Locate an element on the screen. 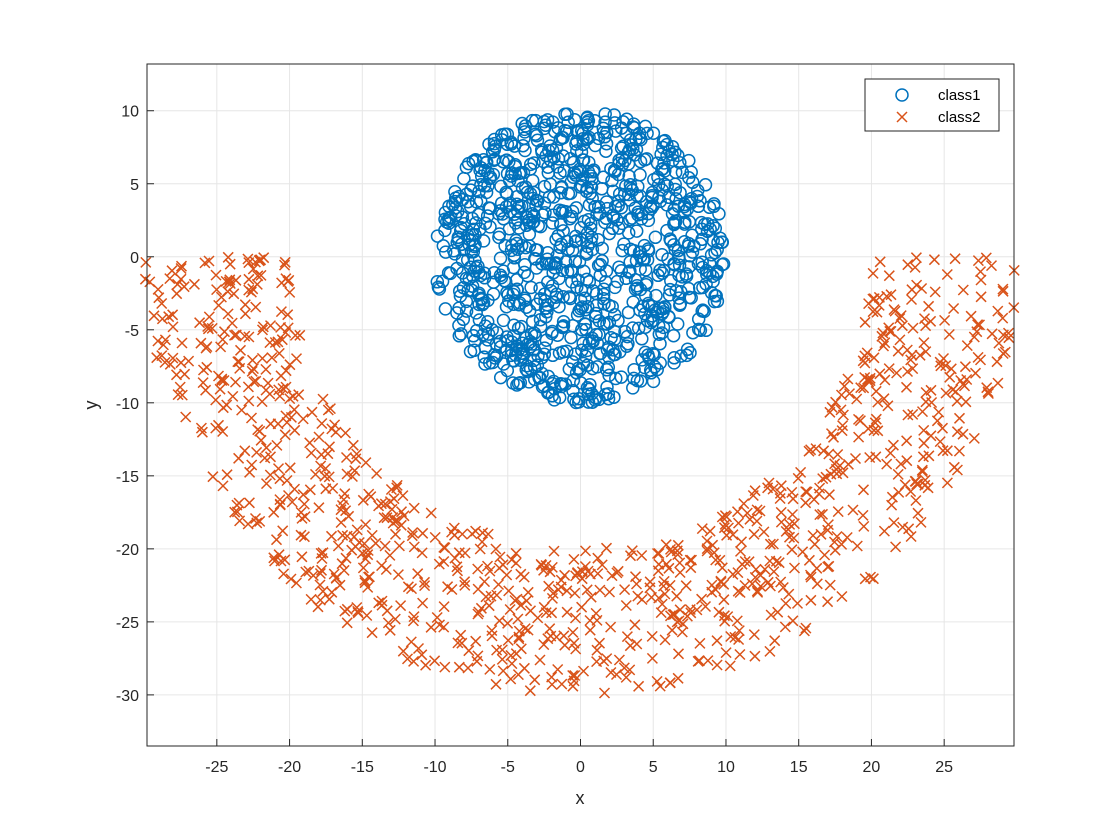  y-tick-label: -25 is located at coordinates (127, 623).